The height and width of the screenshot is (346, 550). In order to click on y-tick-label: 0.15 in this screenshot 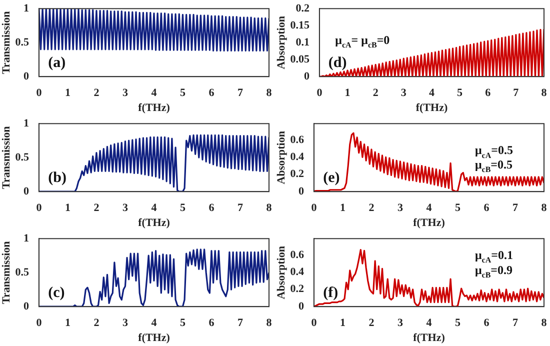, I will do `click(300, 25)`.